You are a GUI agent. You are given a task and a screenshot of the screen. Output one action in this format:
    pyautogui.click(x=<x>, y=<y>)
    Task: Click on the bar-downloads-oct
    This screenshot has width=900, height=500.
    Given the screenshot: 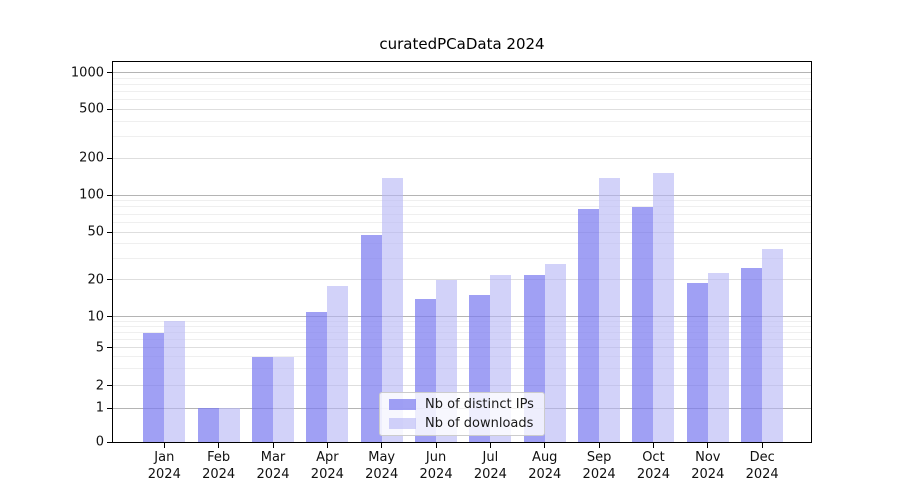 What is the action you would take?
    pyautogui.click(x=664, y=307)
    